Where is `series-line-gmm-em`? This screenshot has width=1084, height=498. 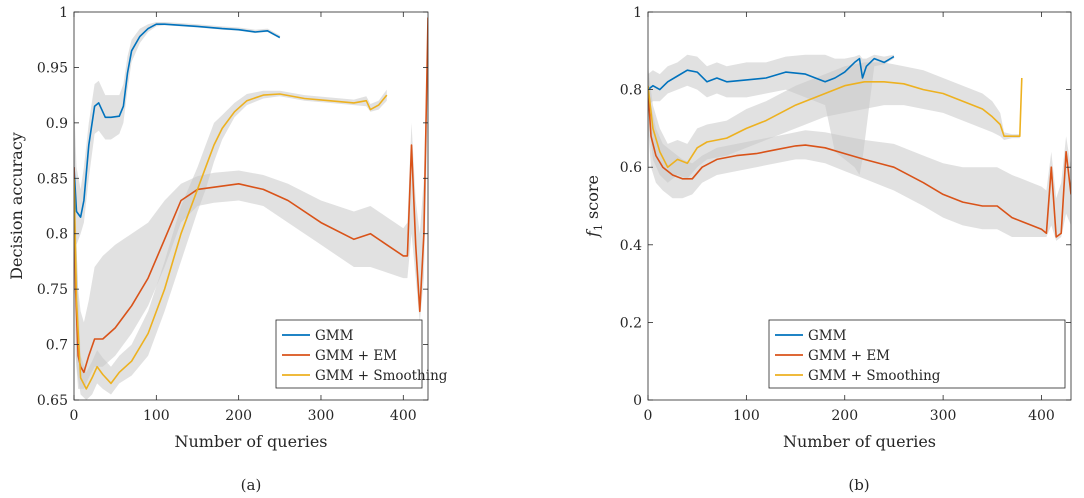
series-line-gmm-em is located at coordinates (859, 163).